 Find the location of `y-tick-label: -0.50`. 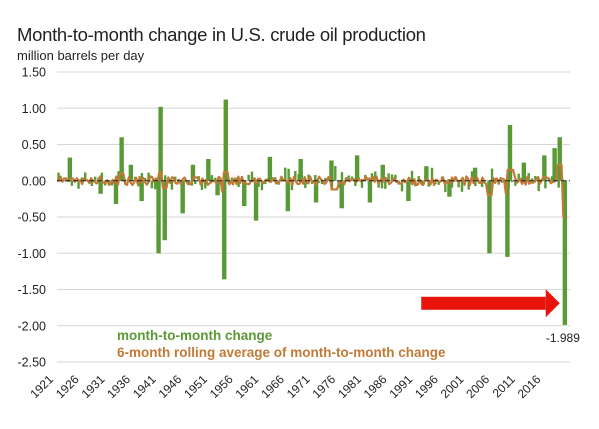

y-tick-label: -0.50 is located at coordinates (32, 218).